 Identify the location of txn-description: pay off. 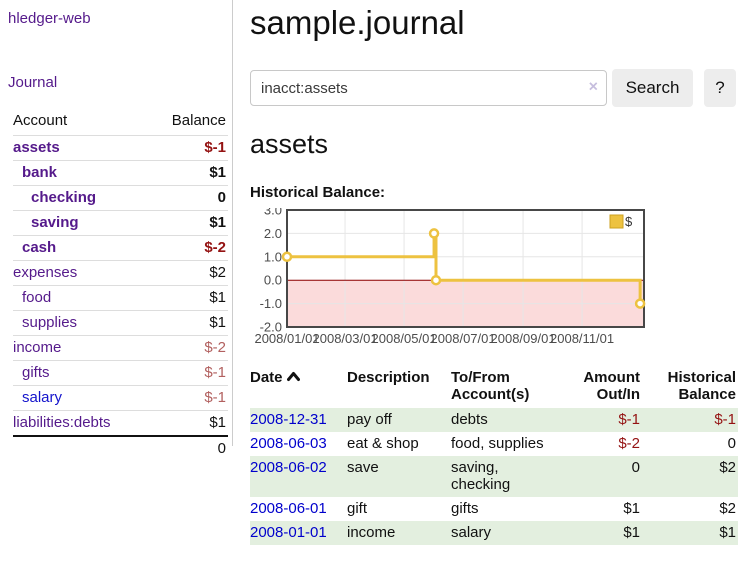
(369, 419).